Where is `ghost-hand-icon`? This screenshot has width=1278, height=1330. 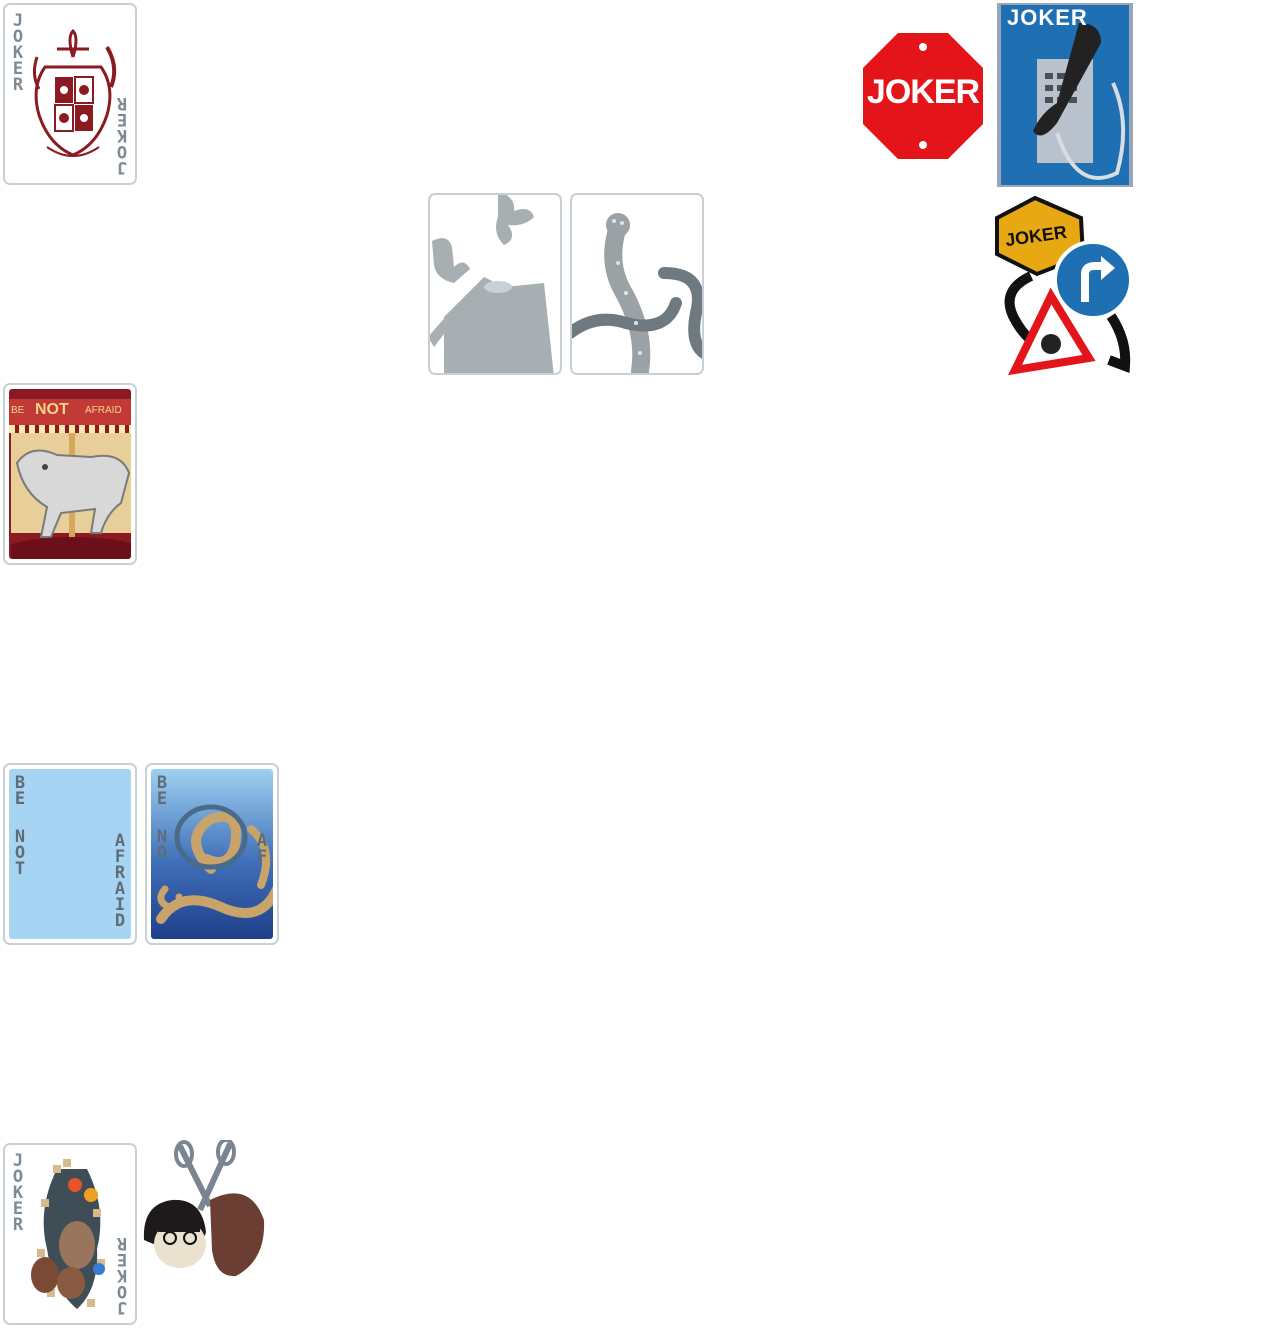 ghost-hand-icon is located at coordinates (495, 284).